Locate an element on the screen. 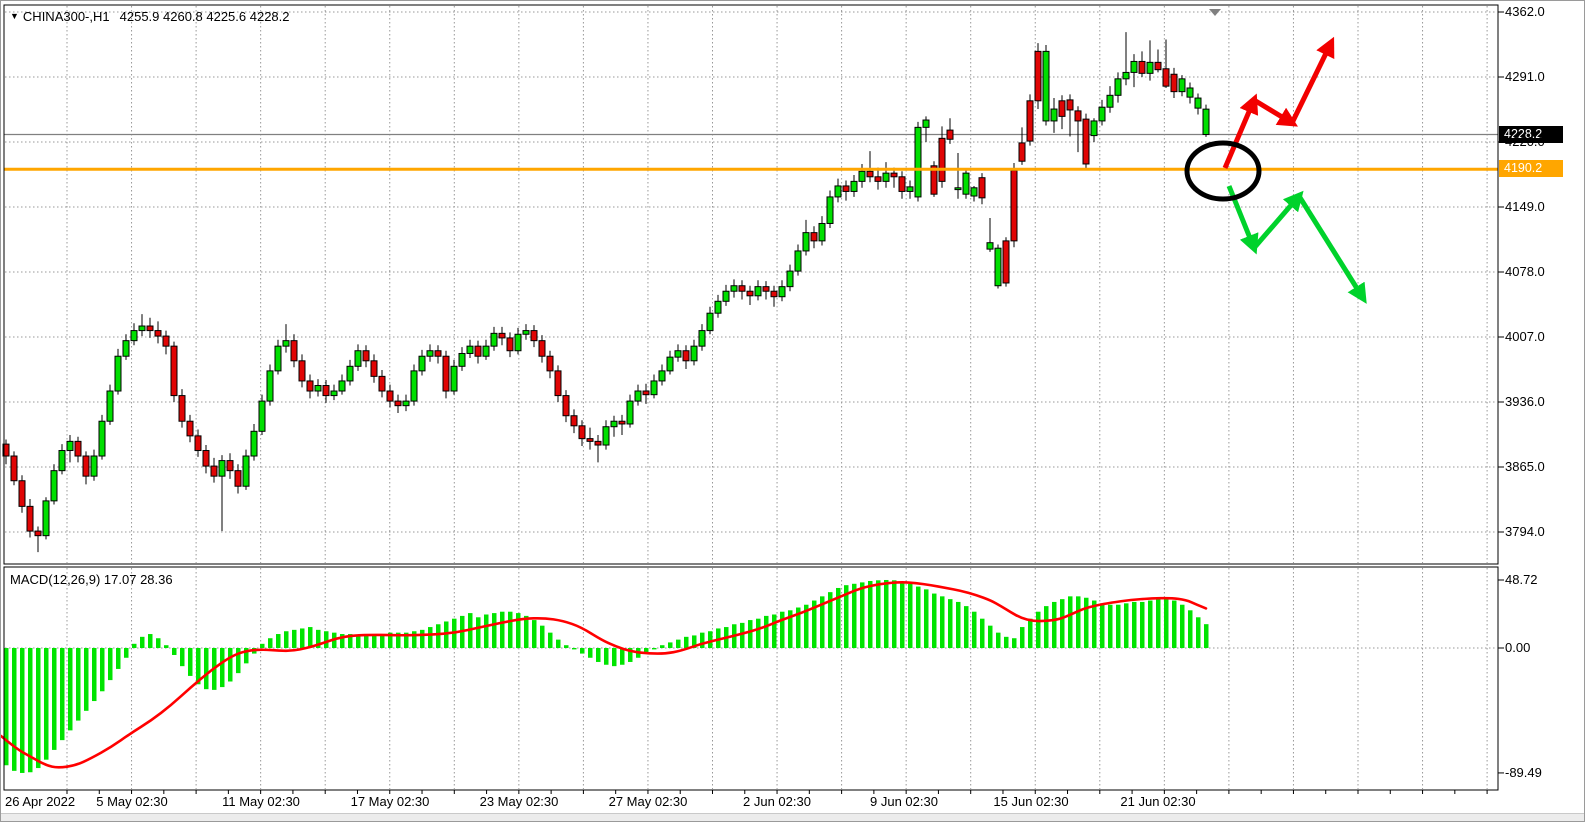 The height and width of the screenshot is (822, 1585). symbol-dropdown-icon: ▼ is located at coordinates (14, 16).